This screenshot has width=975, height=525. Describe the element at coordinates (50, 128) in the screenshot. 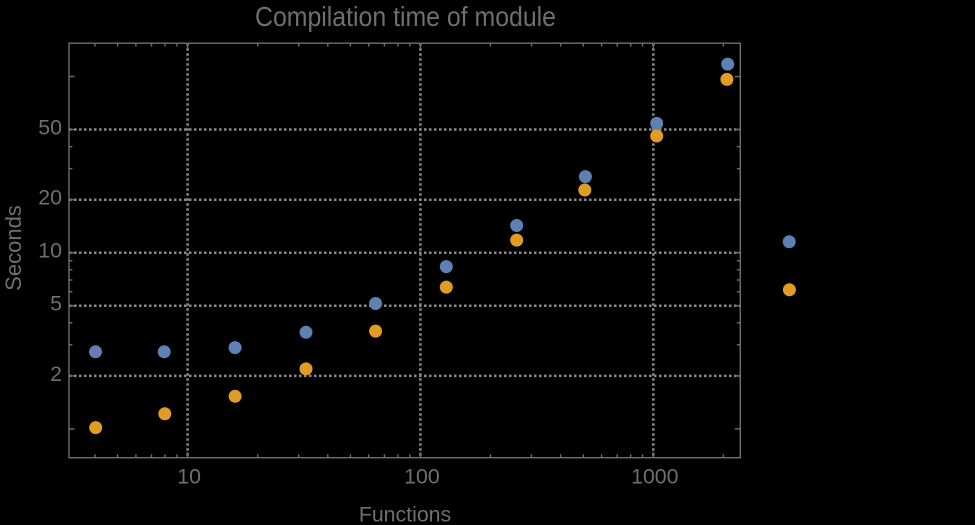

I see `svg-text: 50` at that location.